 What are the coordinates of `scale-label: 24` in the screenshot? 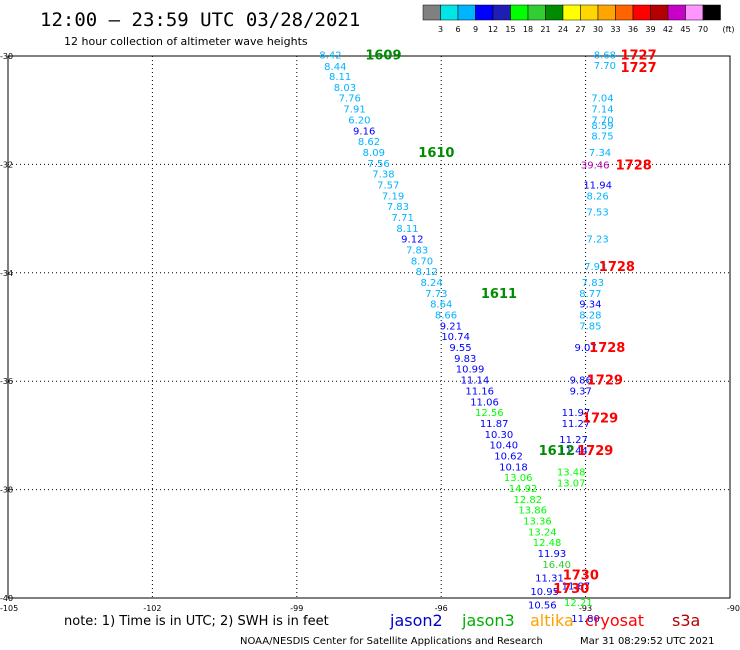 It's located at (563, 29).